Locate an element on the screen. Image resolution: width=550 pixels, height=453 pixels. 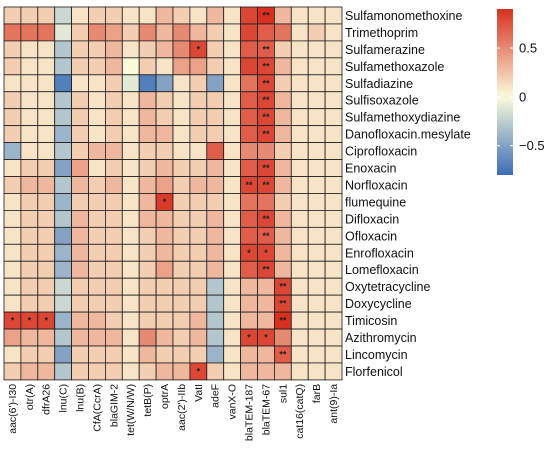
row-label: Ciprofloxacin is located at coordinates (381, 152).